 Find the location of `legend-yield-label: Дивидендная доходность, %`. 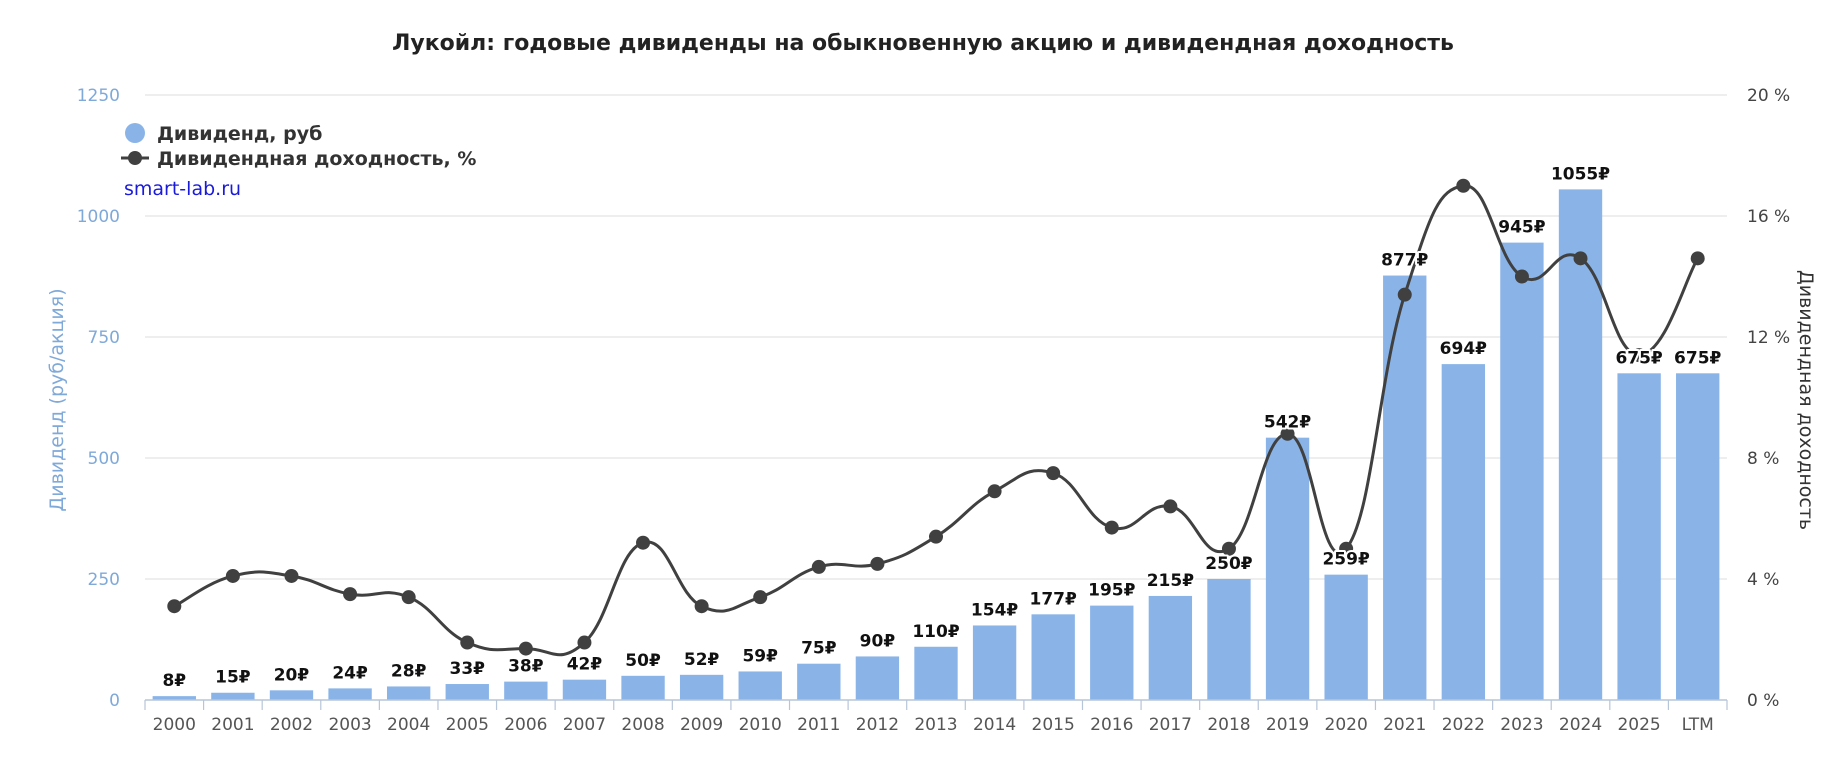

legend-yield-label: Дивидендная доходность, % is located at coordinates (316, 159).